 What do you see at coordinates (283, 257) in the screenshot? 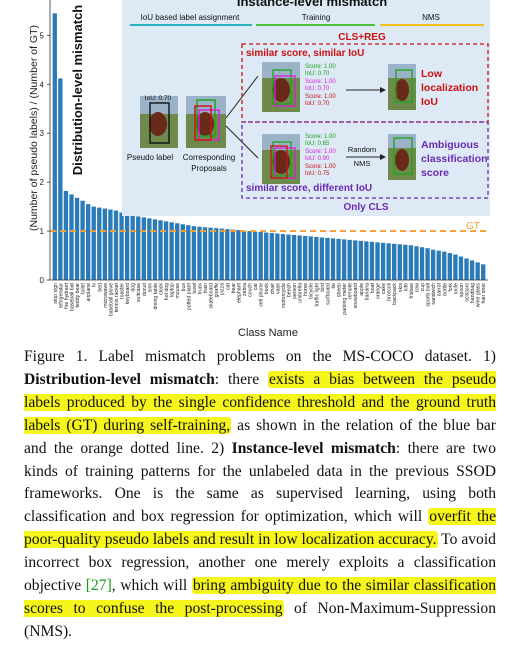
I see `bar-motorcycle` at bounding box center [283, 257].